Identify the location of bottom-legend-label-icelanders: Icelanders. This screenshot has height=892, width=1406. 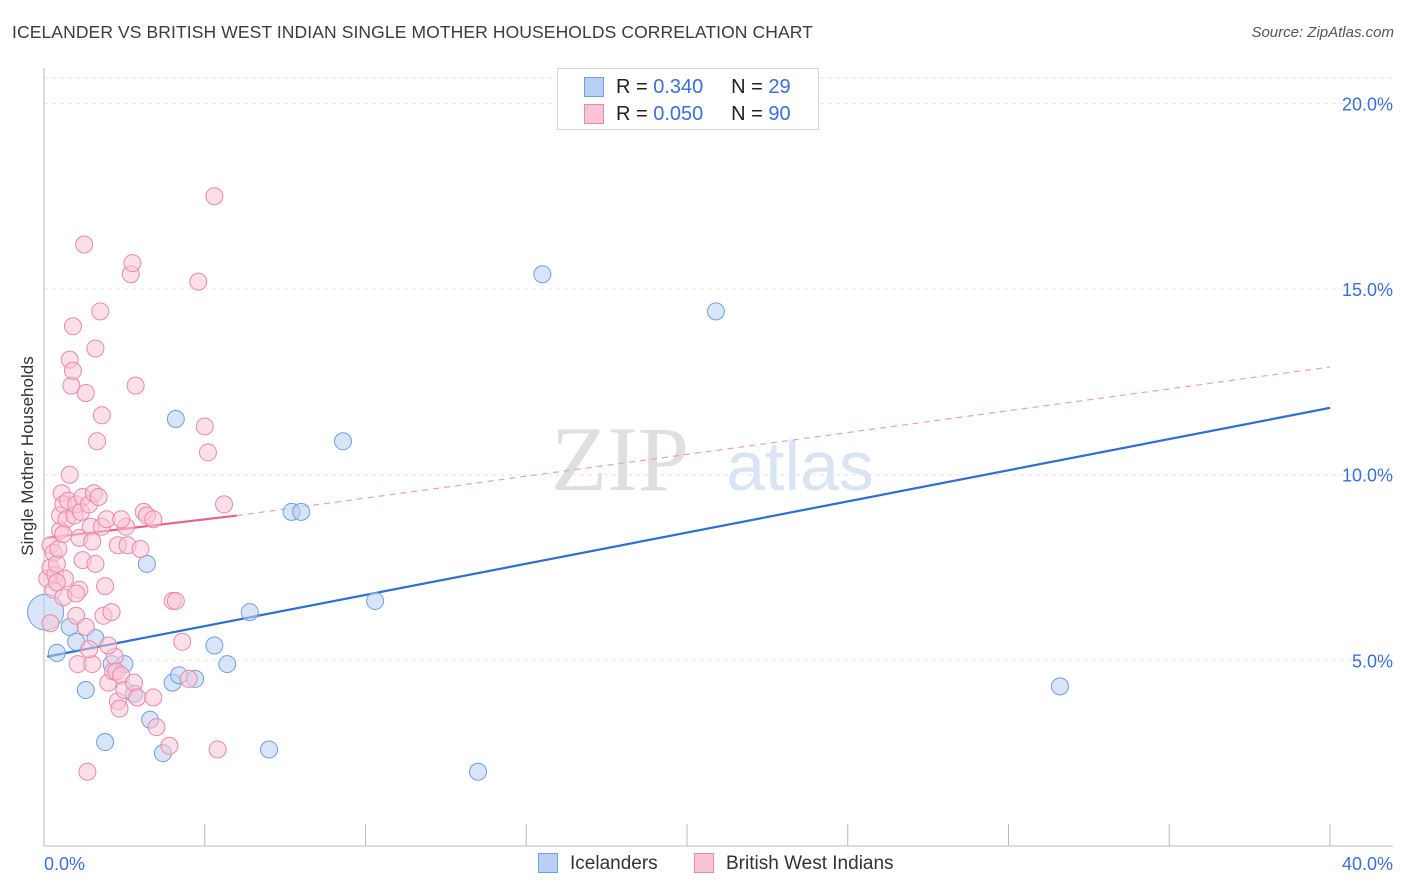
(614, 863).